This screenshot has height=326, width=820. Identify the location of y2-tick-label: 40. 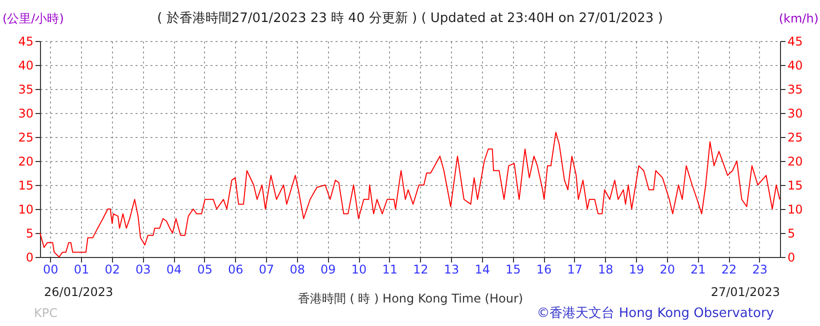
(795, 65).